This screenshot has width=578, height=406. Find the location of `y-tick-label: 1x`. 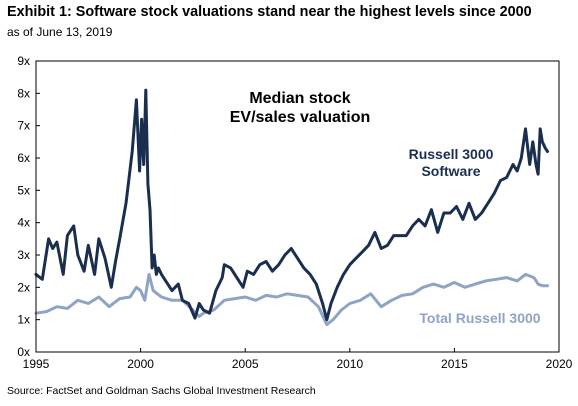

y-tick-label: 1x is located at coordinates (23, 320).